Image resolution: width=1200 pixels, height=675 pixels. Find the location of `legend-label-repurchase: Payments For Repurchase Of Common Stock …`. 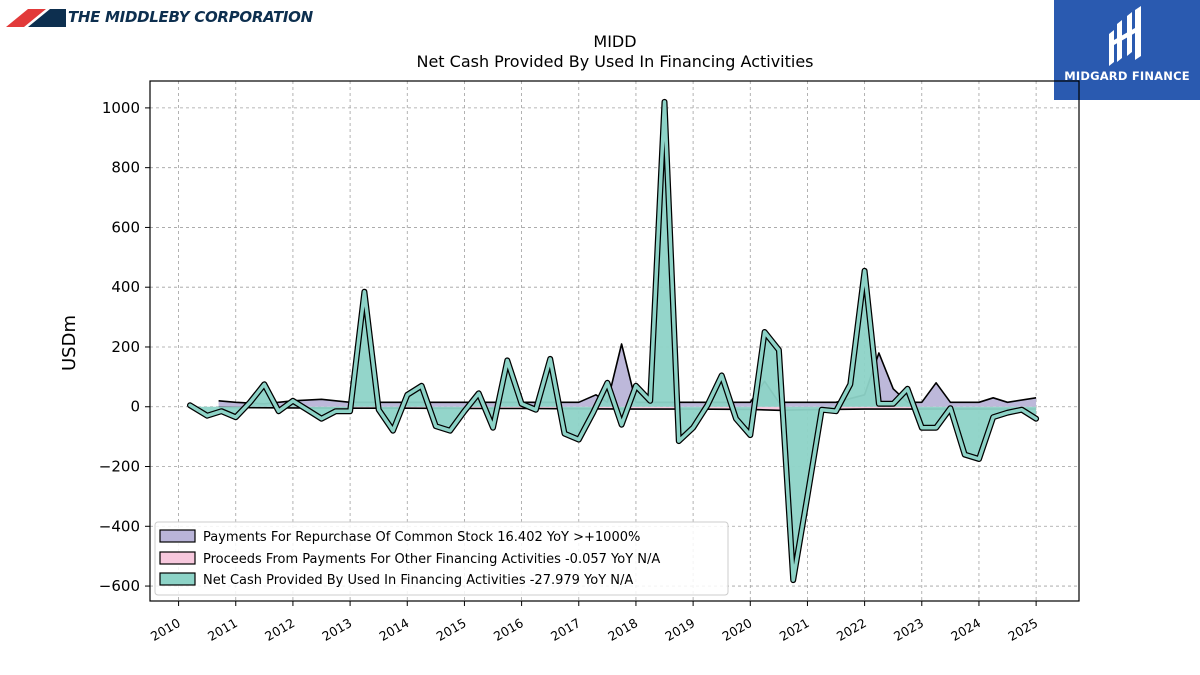

legend-label-repurchase: Payments For Repurchase Of Common Stock … is located at coordinates (421, 537).